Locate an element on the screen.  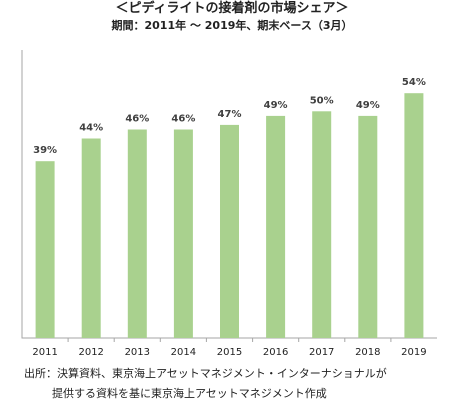
value-label-2019: 54% is located at coordinates (414, 82).